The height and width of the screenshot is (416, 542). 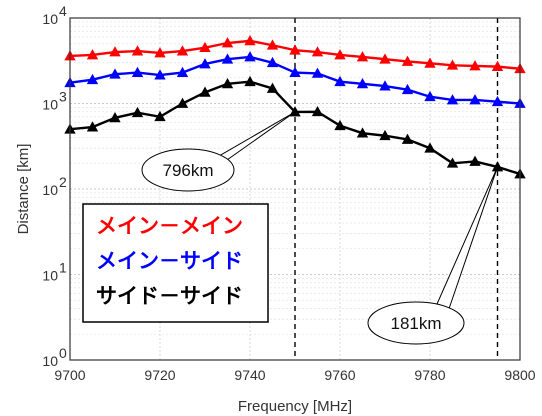 I want to click on y-tick-exponent: 4, so click(x=63, y=11).